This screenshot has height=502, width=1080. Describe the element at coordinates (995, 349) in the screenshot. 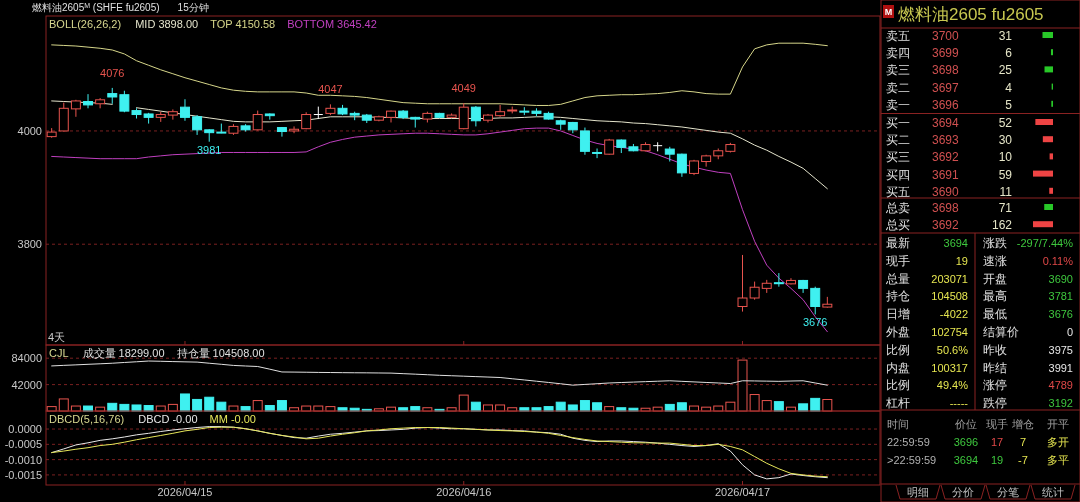

I see `category-label: 昨收` at that location.